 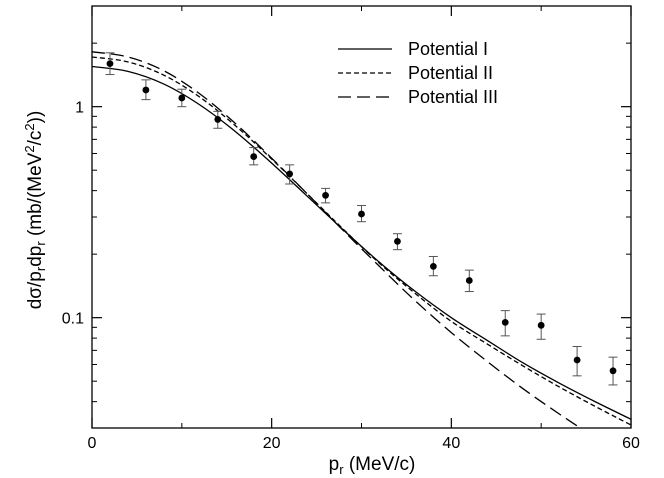 What do you see at coordinates (448, 49) in the screenshot?
I see `legend-entry-label: Potential I` at bounding box center [448, 49].